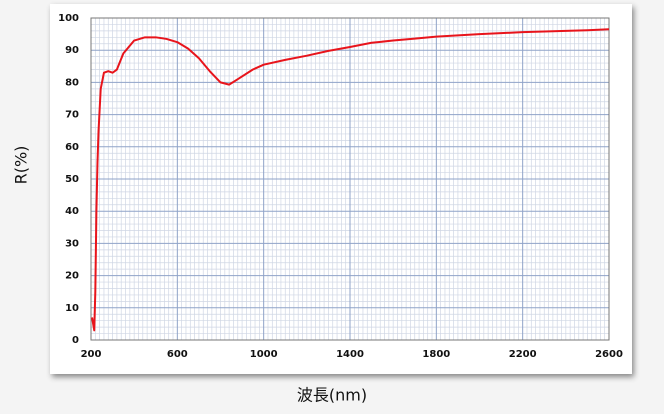  Describe the element at coordinates (72, 50) in the screenshot. I see `y-tick-label: 90` at that location.